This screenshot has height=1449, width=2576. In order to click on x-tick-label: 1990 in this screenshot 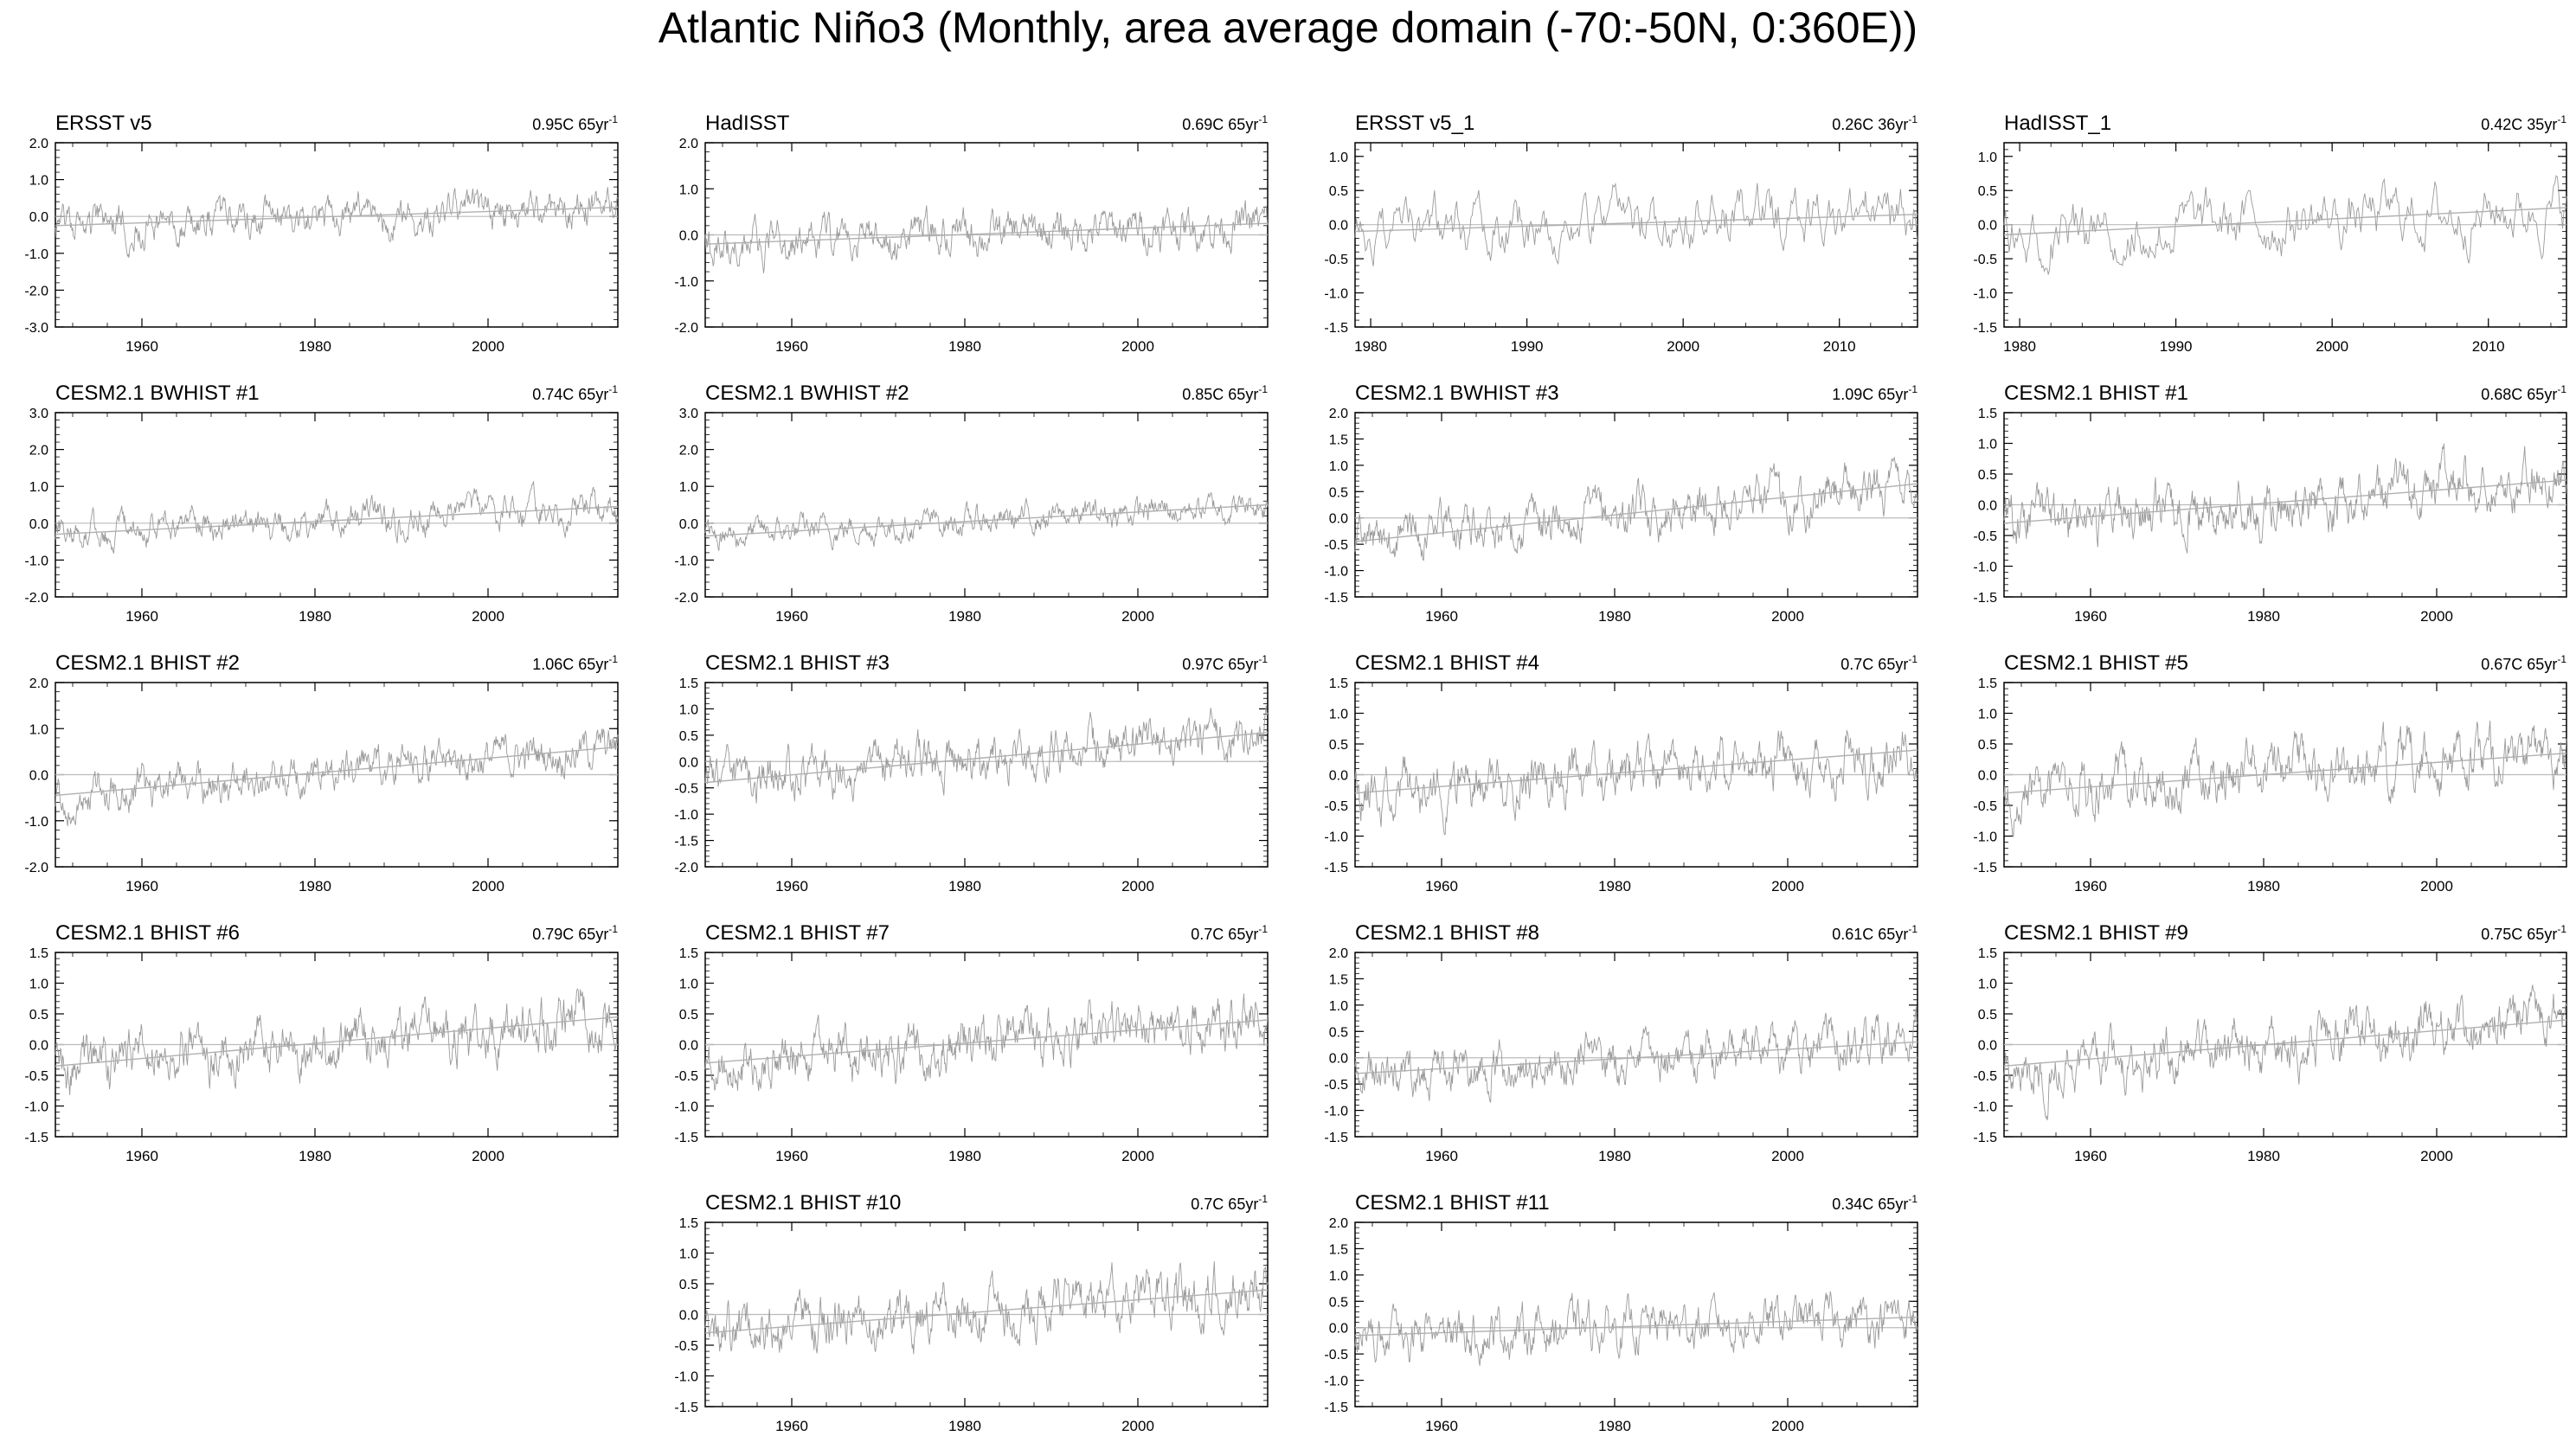, I will do `click(2177, 346)`.